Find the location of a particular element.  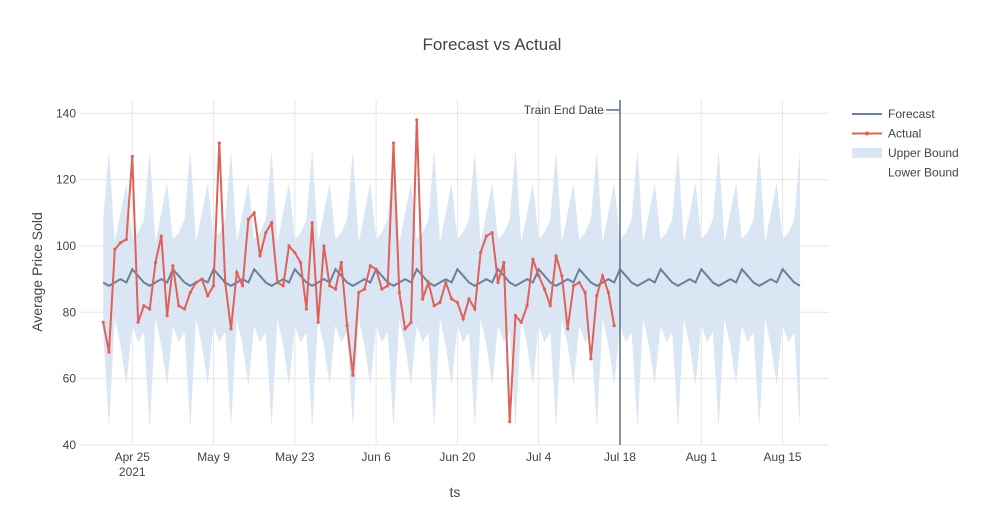

x-tick-label: Jun 20 is located at coordinates (457, 457).